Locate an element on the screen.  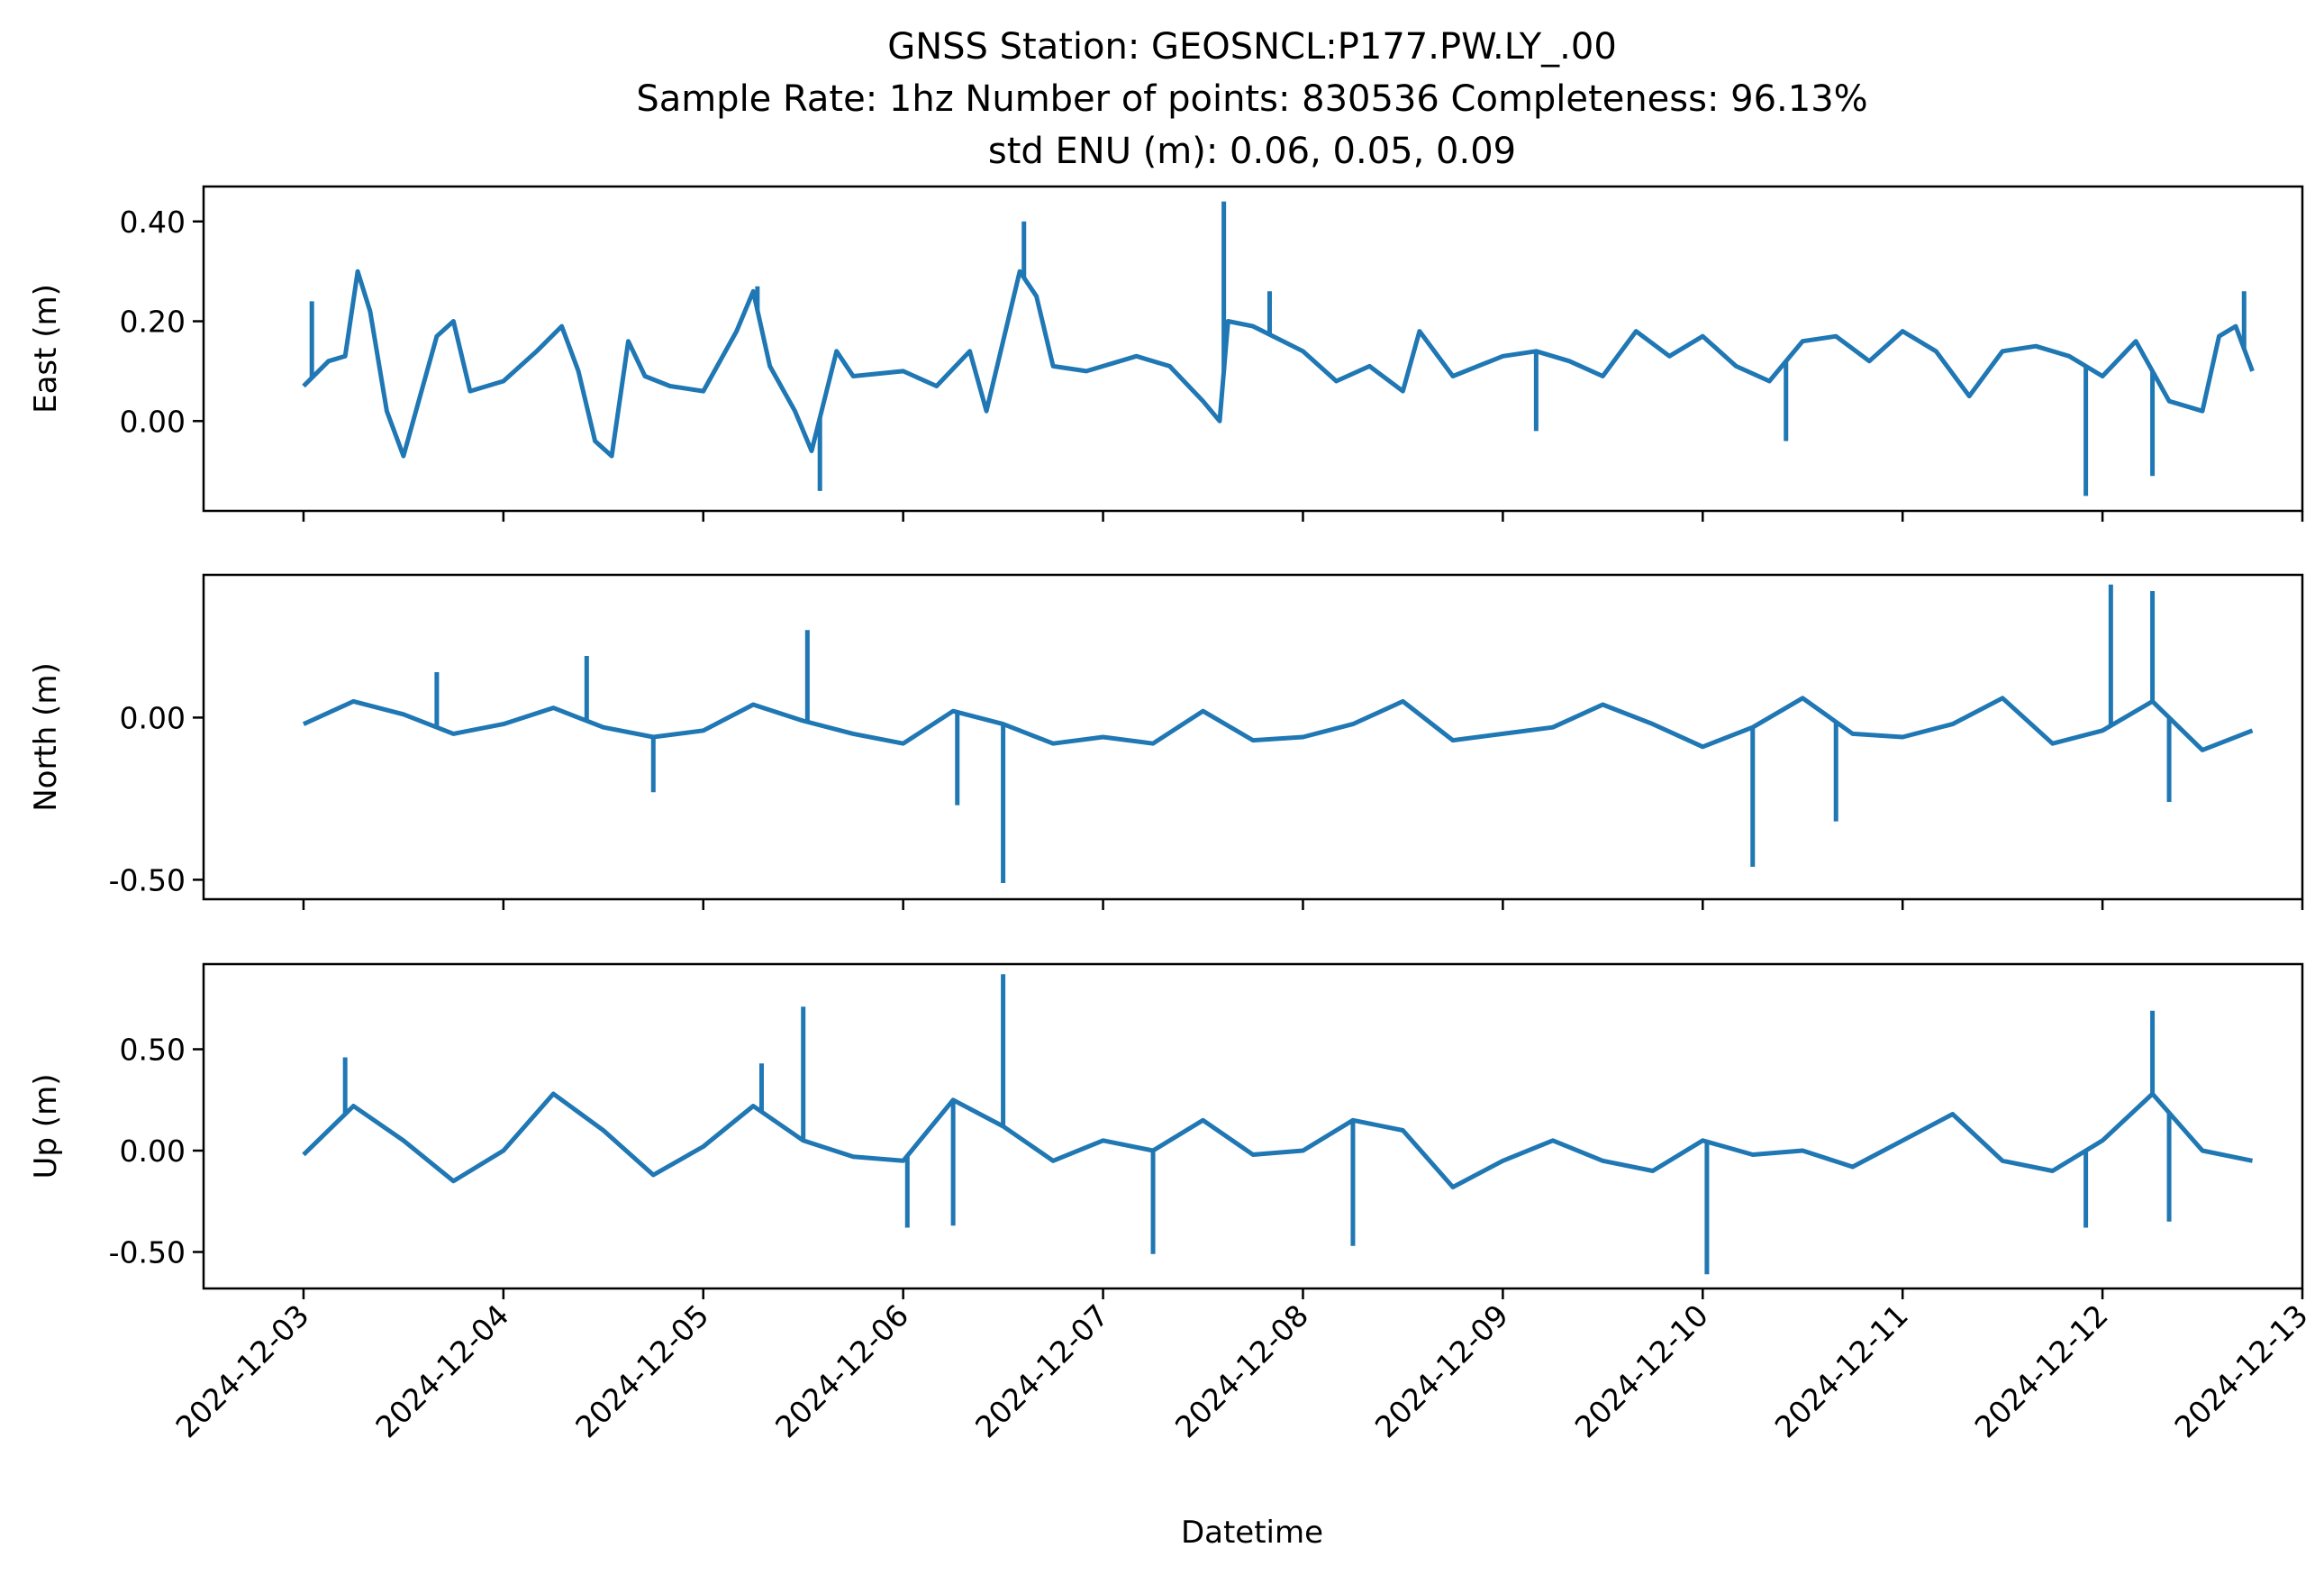
up-y-tick-label: 0.00 is located at coordinates (153, 1151).